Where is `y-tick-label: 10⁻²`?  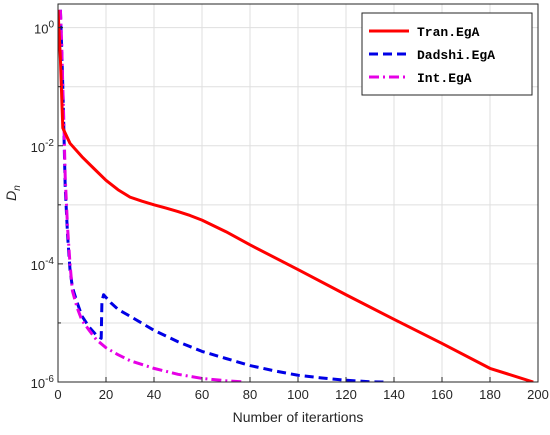
y-tick-label: 10⁻² is located at coordinates (43, 146).